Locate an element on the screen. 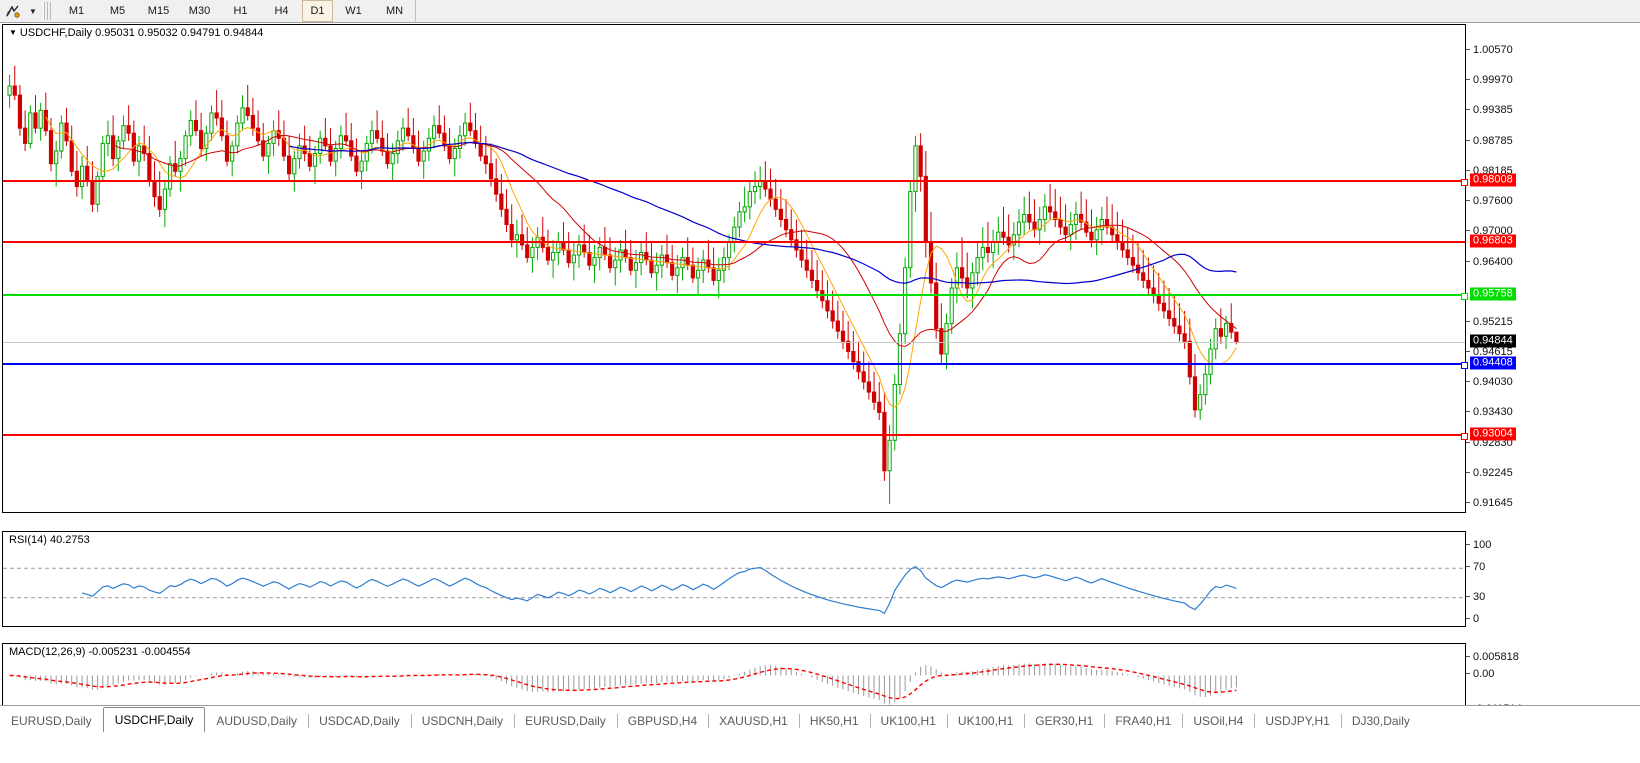  toolbar-grip is located at coordinates (48, 11).